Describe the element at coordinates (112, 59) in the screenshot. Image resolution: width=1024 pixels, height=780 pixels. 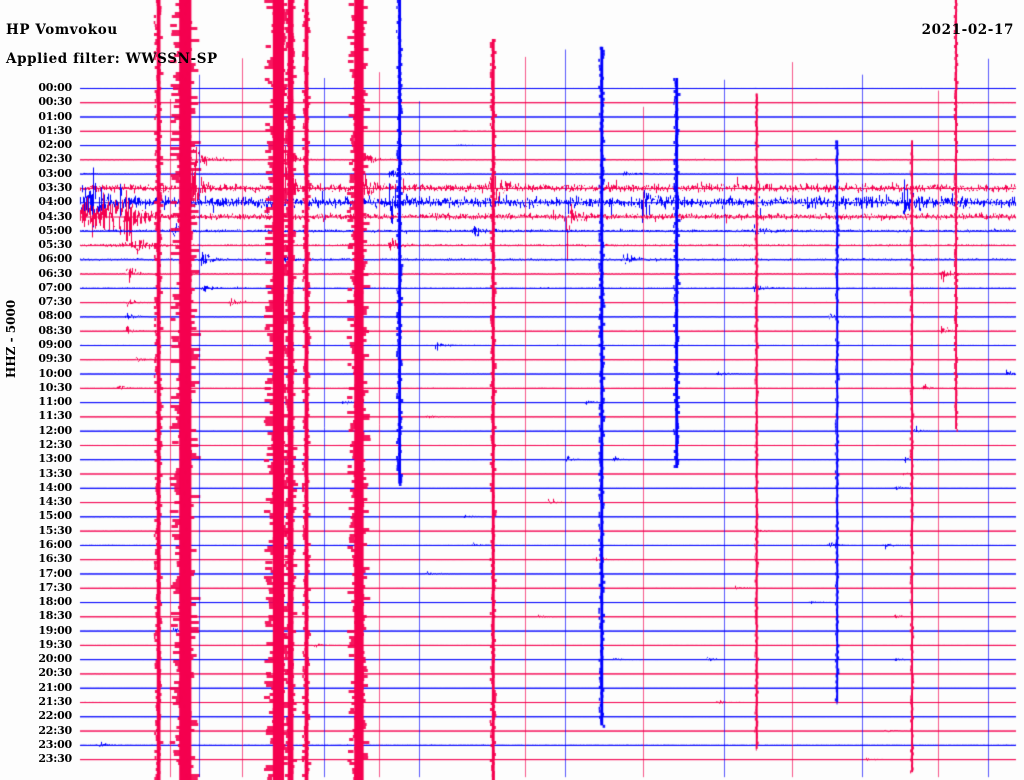
I see `applied-filter-label: Applied filter: WWSSN-SP` at that location.